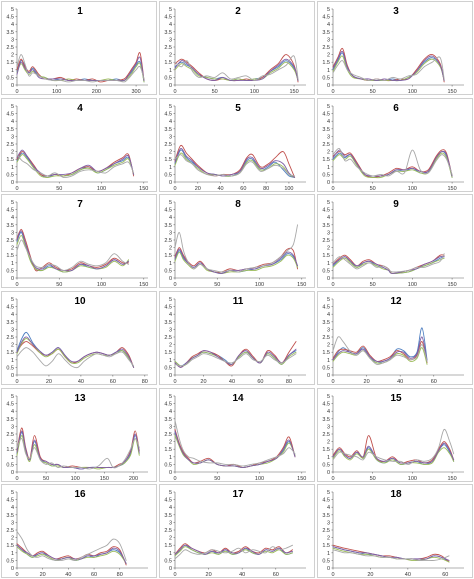  I want to click on chart-title: 6, so click(396, 108).